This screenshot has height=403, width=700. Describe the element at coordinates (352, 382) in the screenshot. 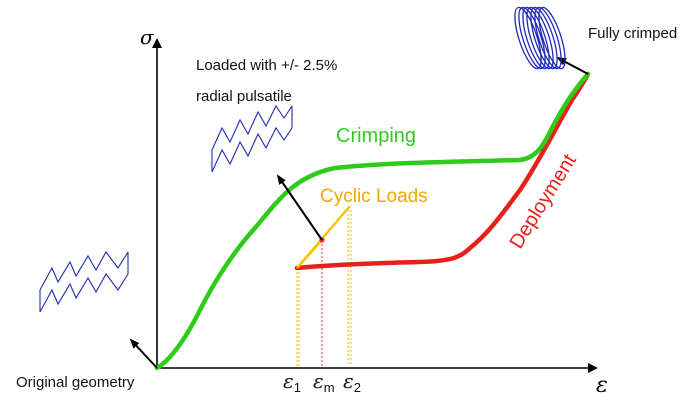

I see `strain-mark-e2: ε2` at that location.